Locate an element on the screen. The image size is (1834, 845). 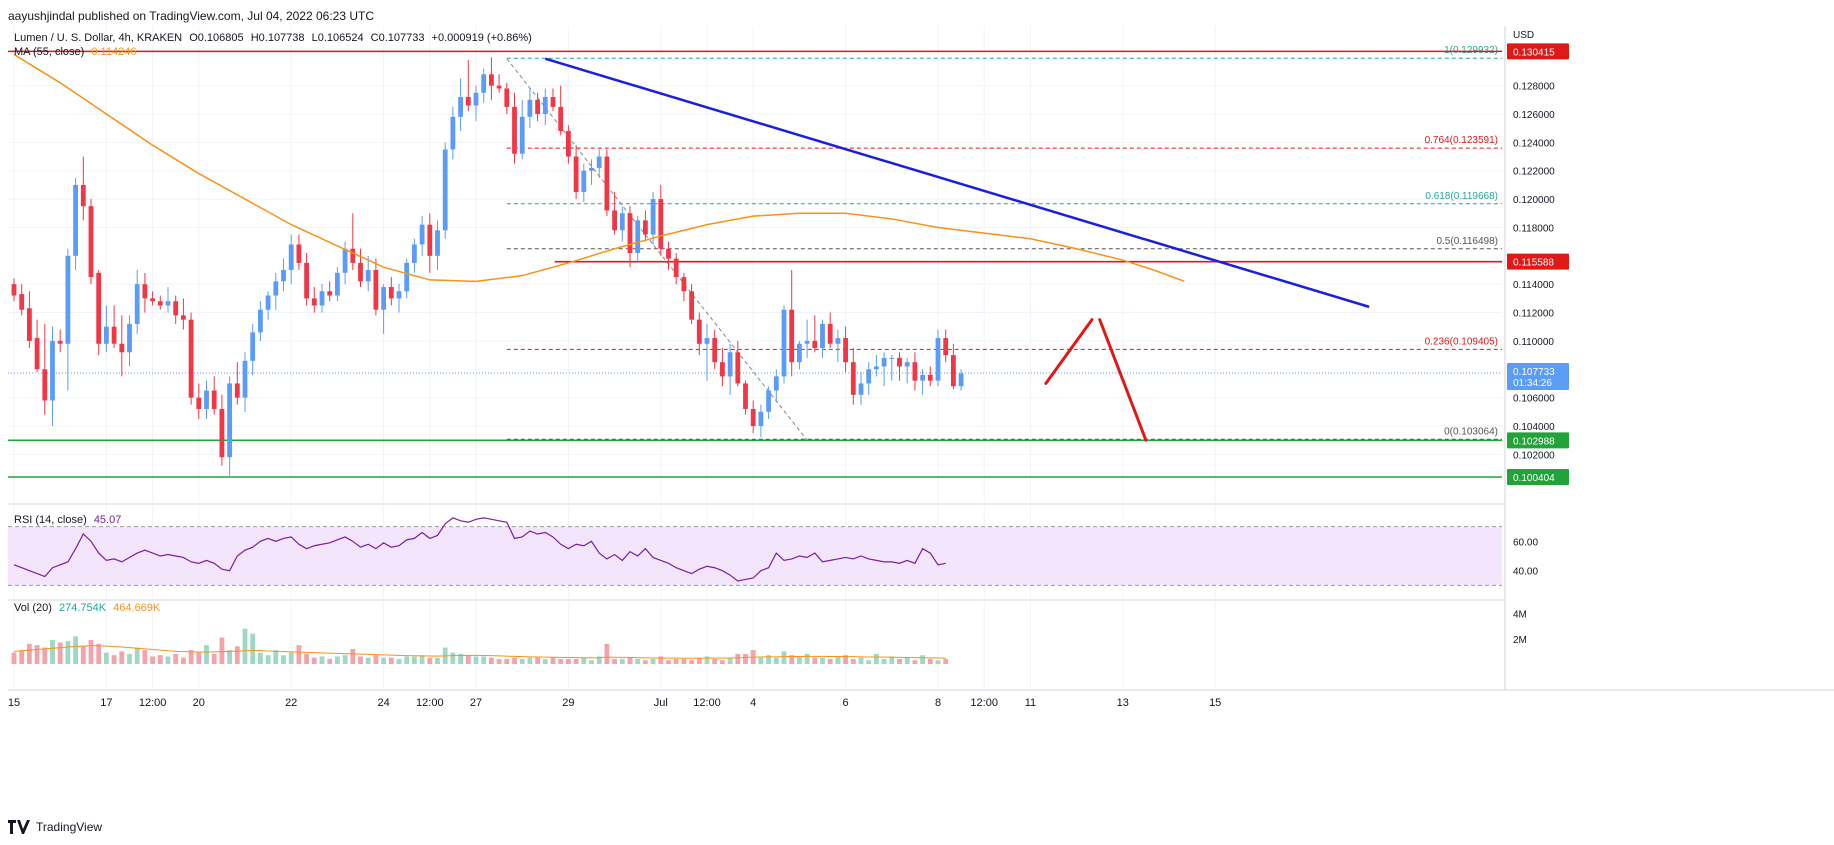
fib-level-label: 0.5(0.116498) is located at coordinates (1467, 241).